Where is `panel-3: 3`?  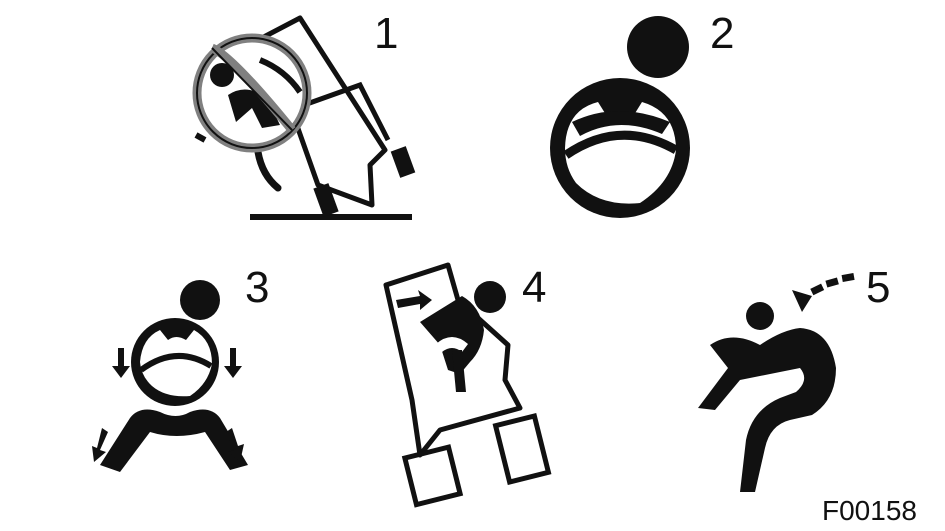
panel-3: 3 is located at coordinates (180, 367).